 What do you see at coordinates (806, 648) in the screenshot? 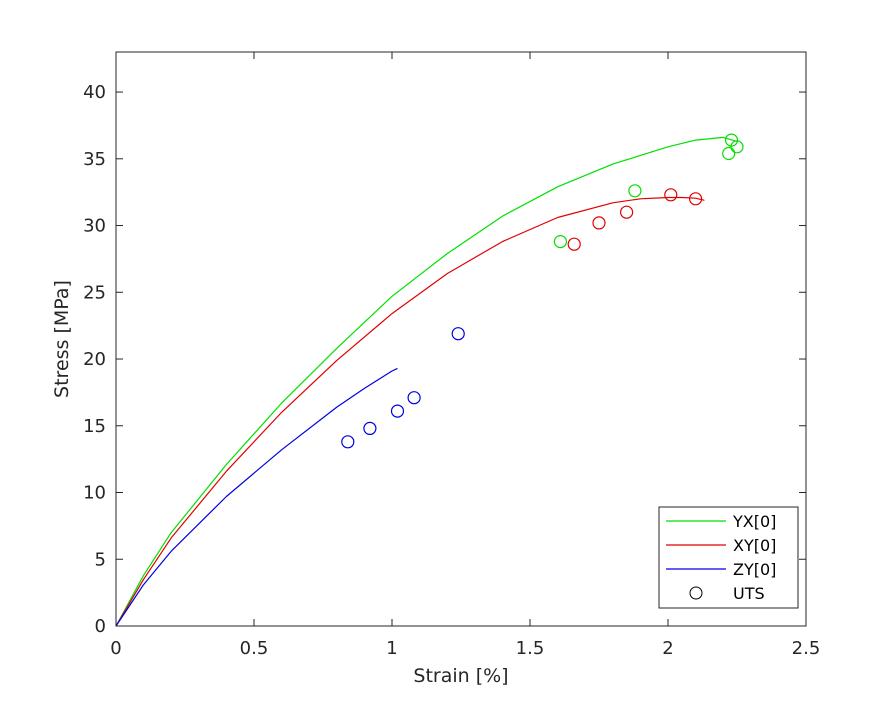
I see `x-tick-label: 2.5` at bounding box center [806, 648].